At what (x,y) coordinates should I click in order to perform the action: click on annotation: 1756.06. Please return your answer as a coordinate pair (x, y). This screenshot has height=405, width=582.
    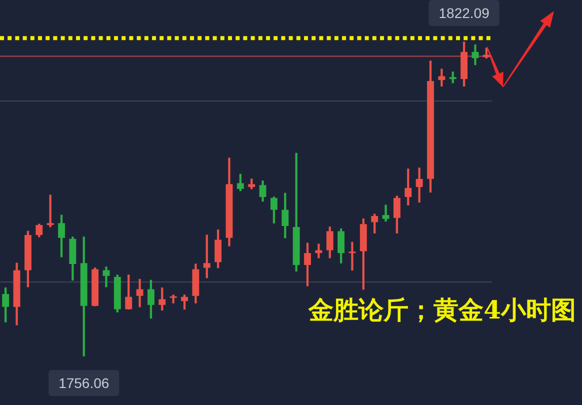
    Looking at the image, I should click on (84, 382).